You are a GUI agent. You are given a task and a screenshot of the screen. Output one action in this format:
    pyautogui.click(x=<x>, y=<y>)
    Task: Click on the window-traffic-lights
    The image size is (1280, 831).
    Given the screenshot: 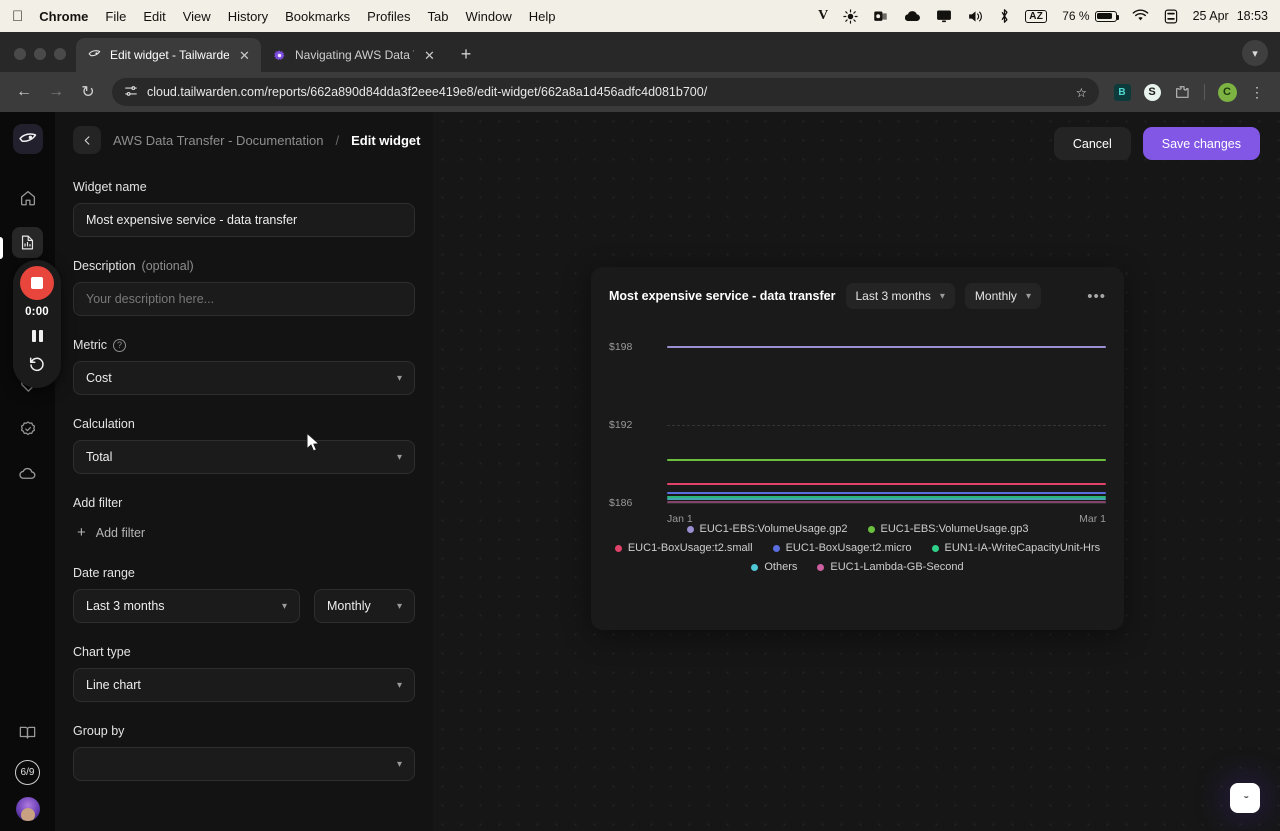 What is the action you would take?
    pyautogui.click(x=43, y=60)
    